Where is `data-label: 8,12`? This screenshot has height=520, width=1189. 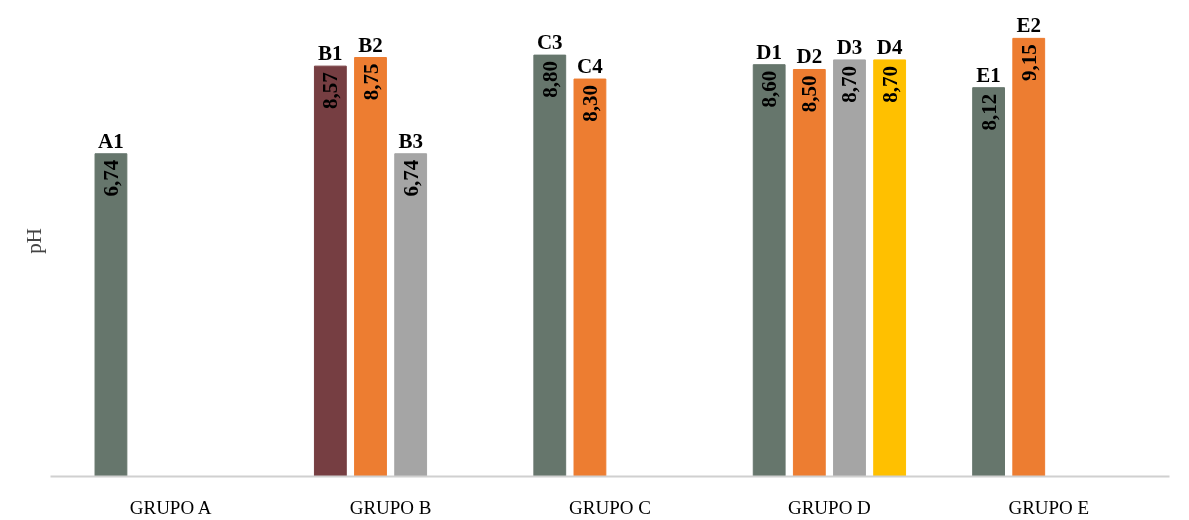 data-label: 8,12 is located at coordinates (988, 112).